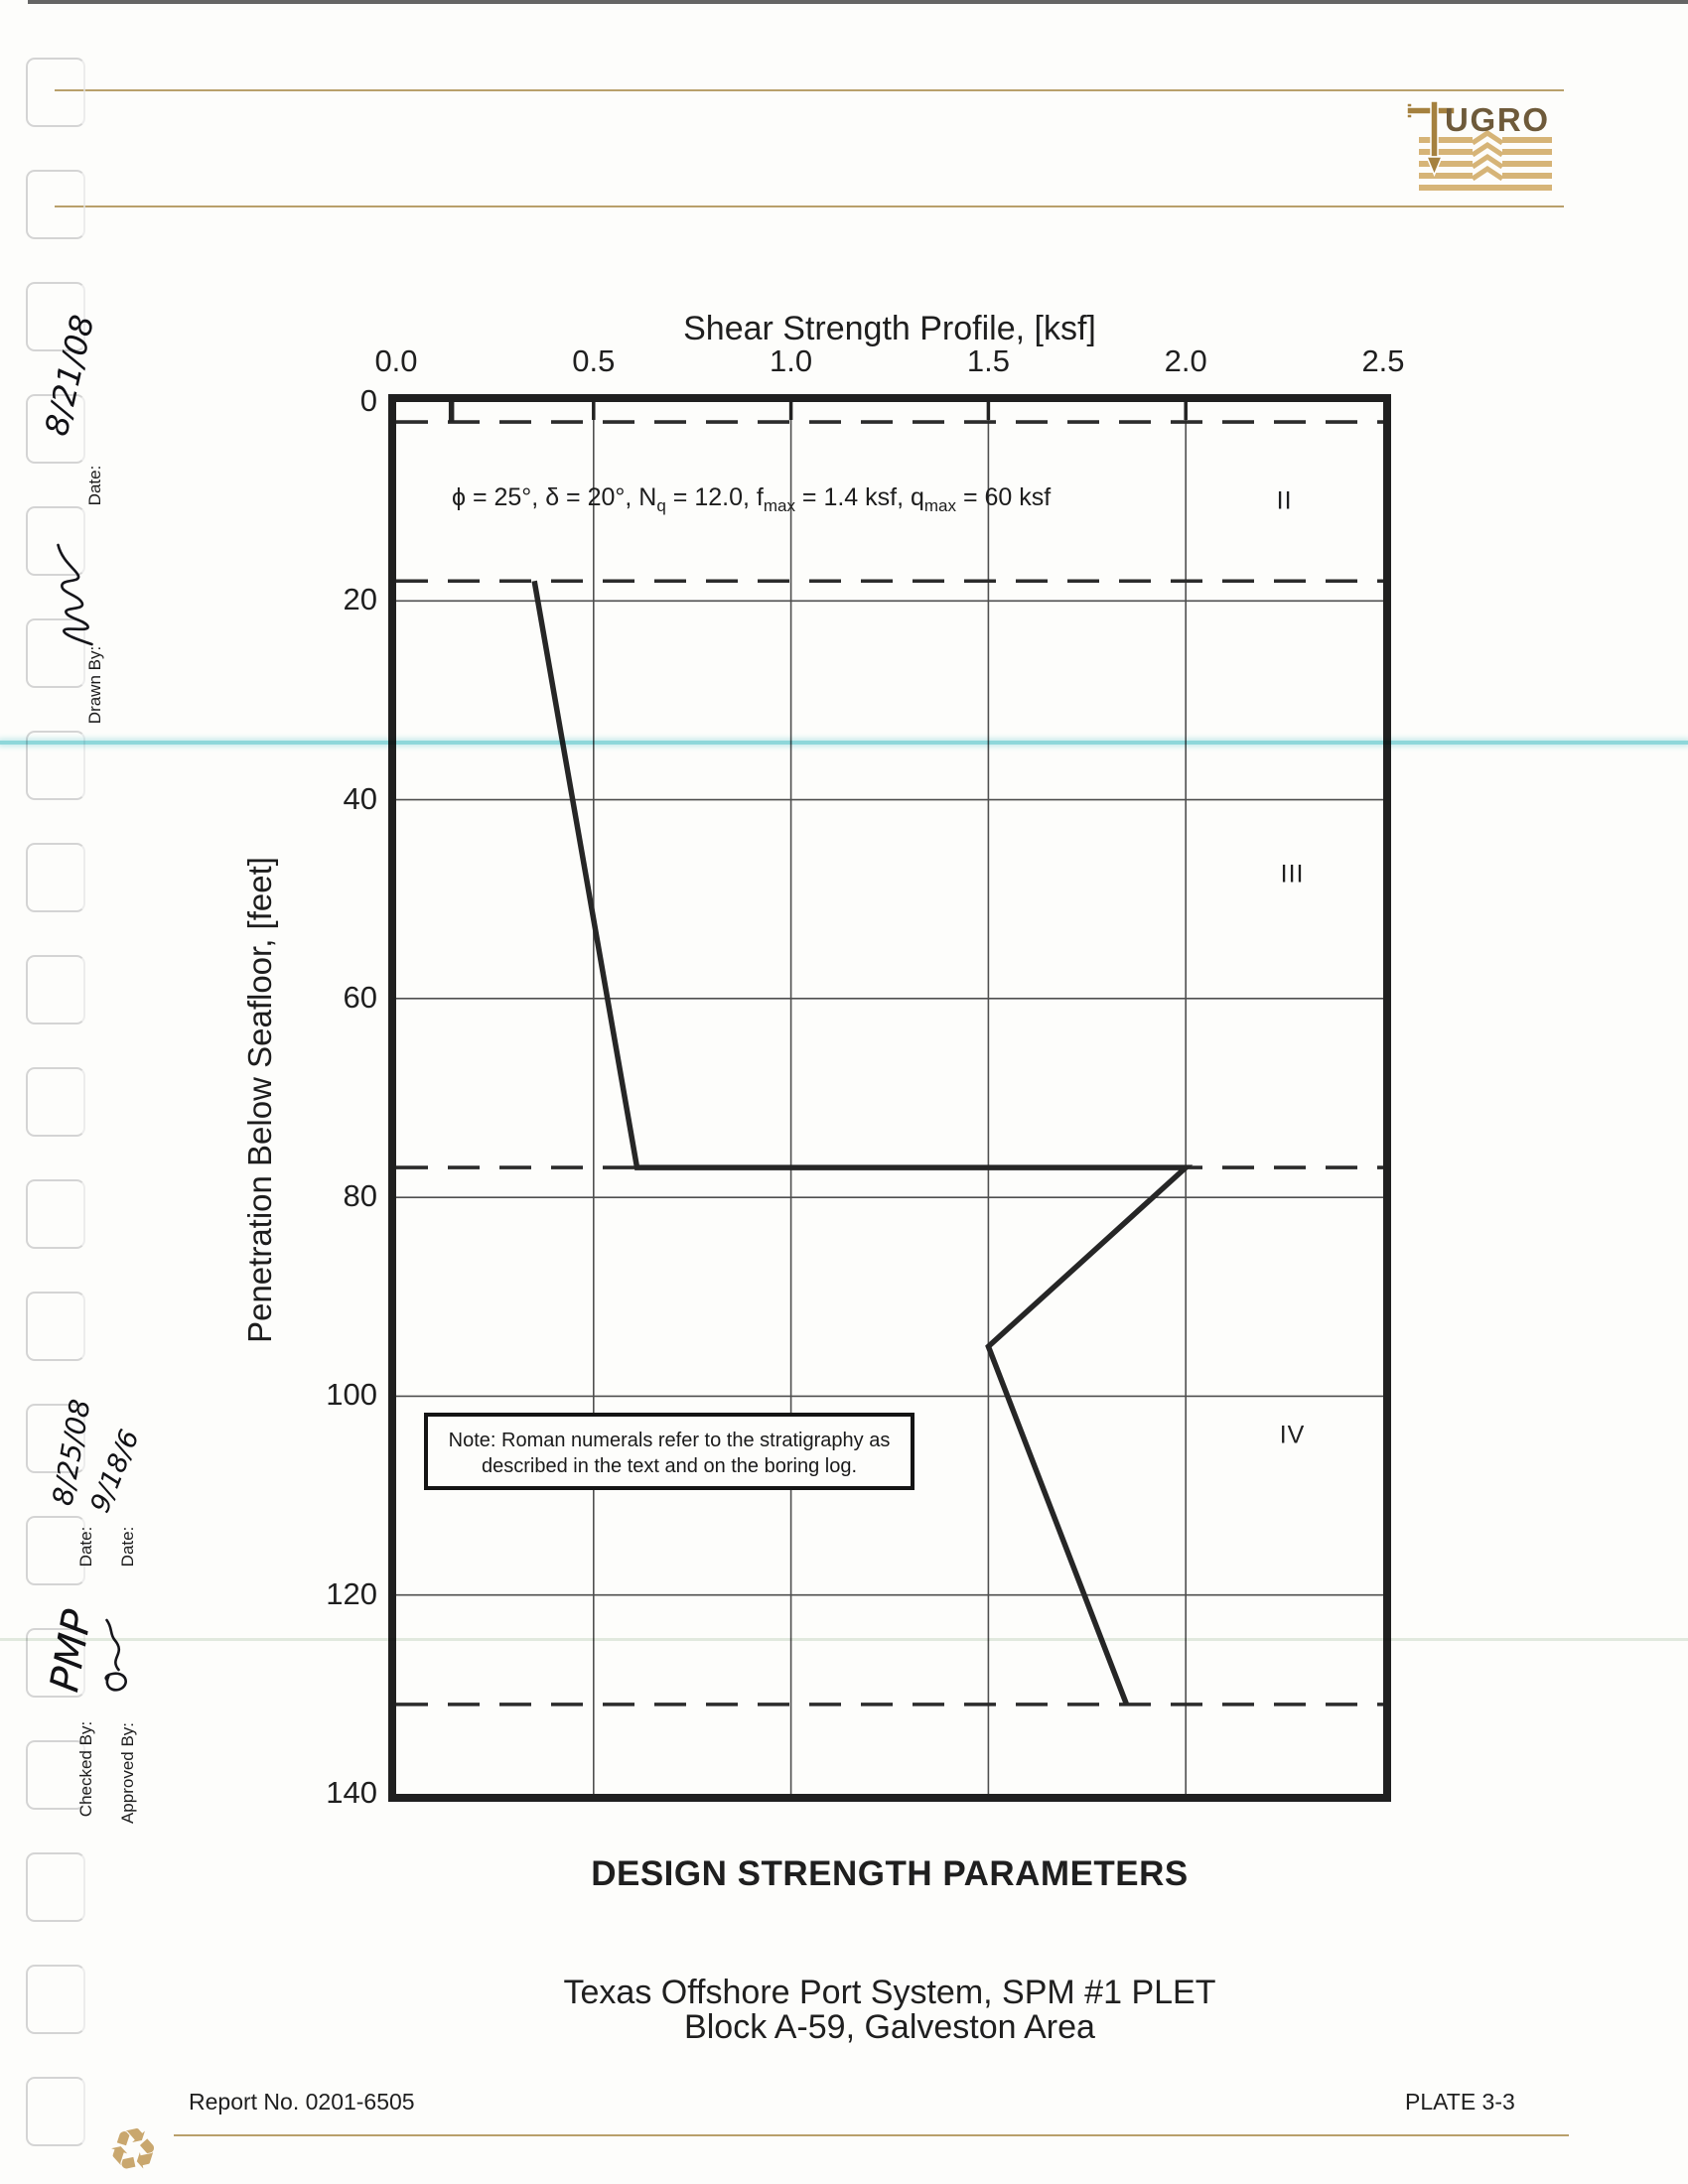  I want to click on y-axis-title: Penetration Below Seafloor, [feet], so click(259, 1100).